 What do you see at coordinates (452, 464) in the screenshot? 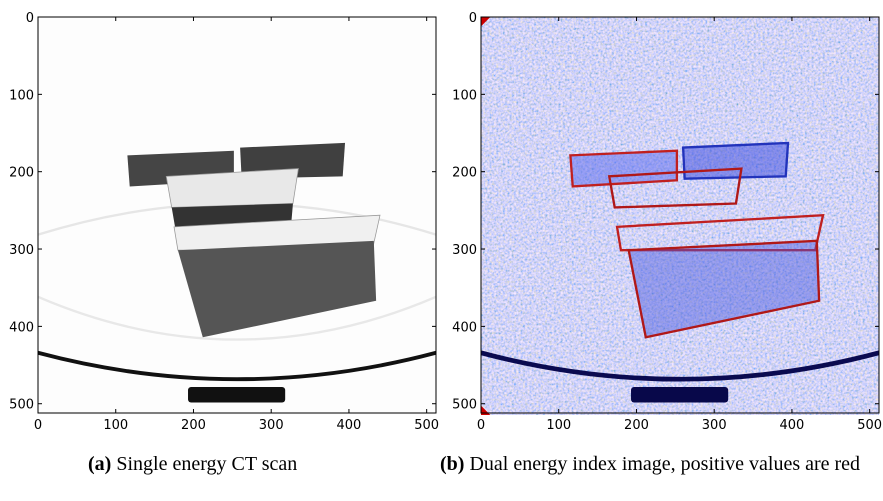
I see `caption-label: (b)` at bounding box center [452, 464].